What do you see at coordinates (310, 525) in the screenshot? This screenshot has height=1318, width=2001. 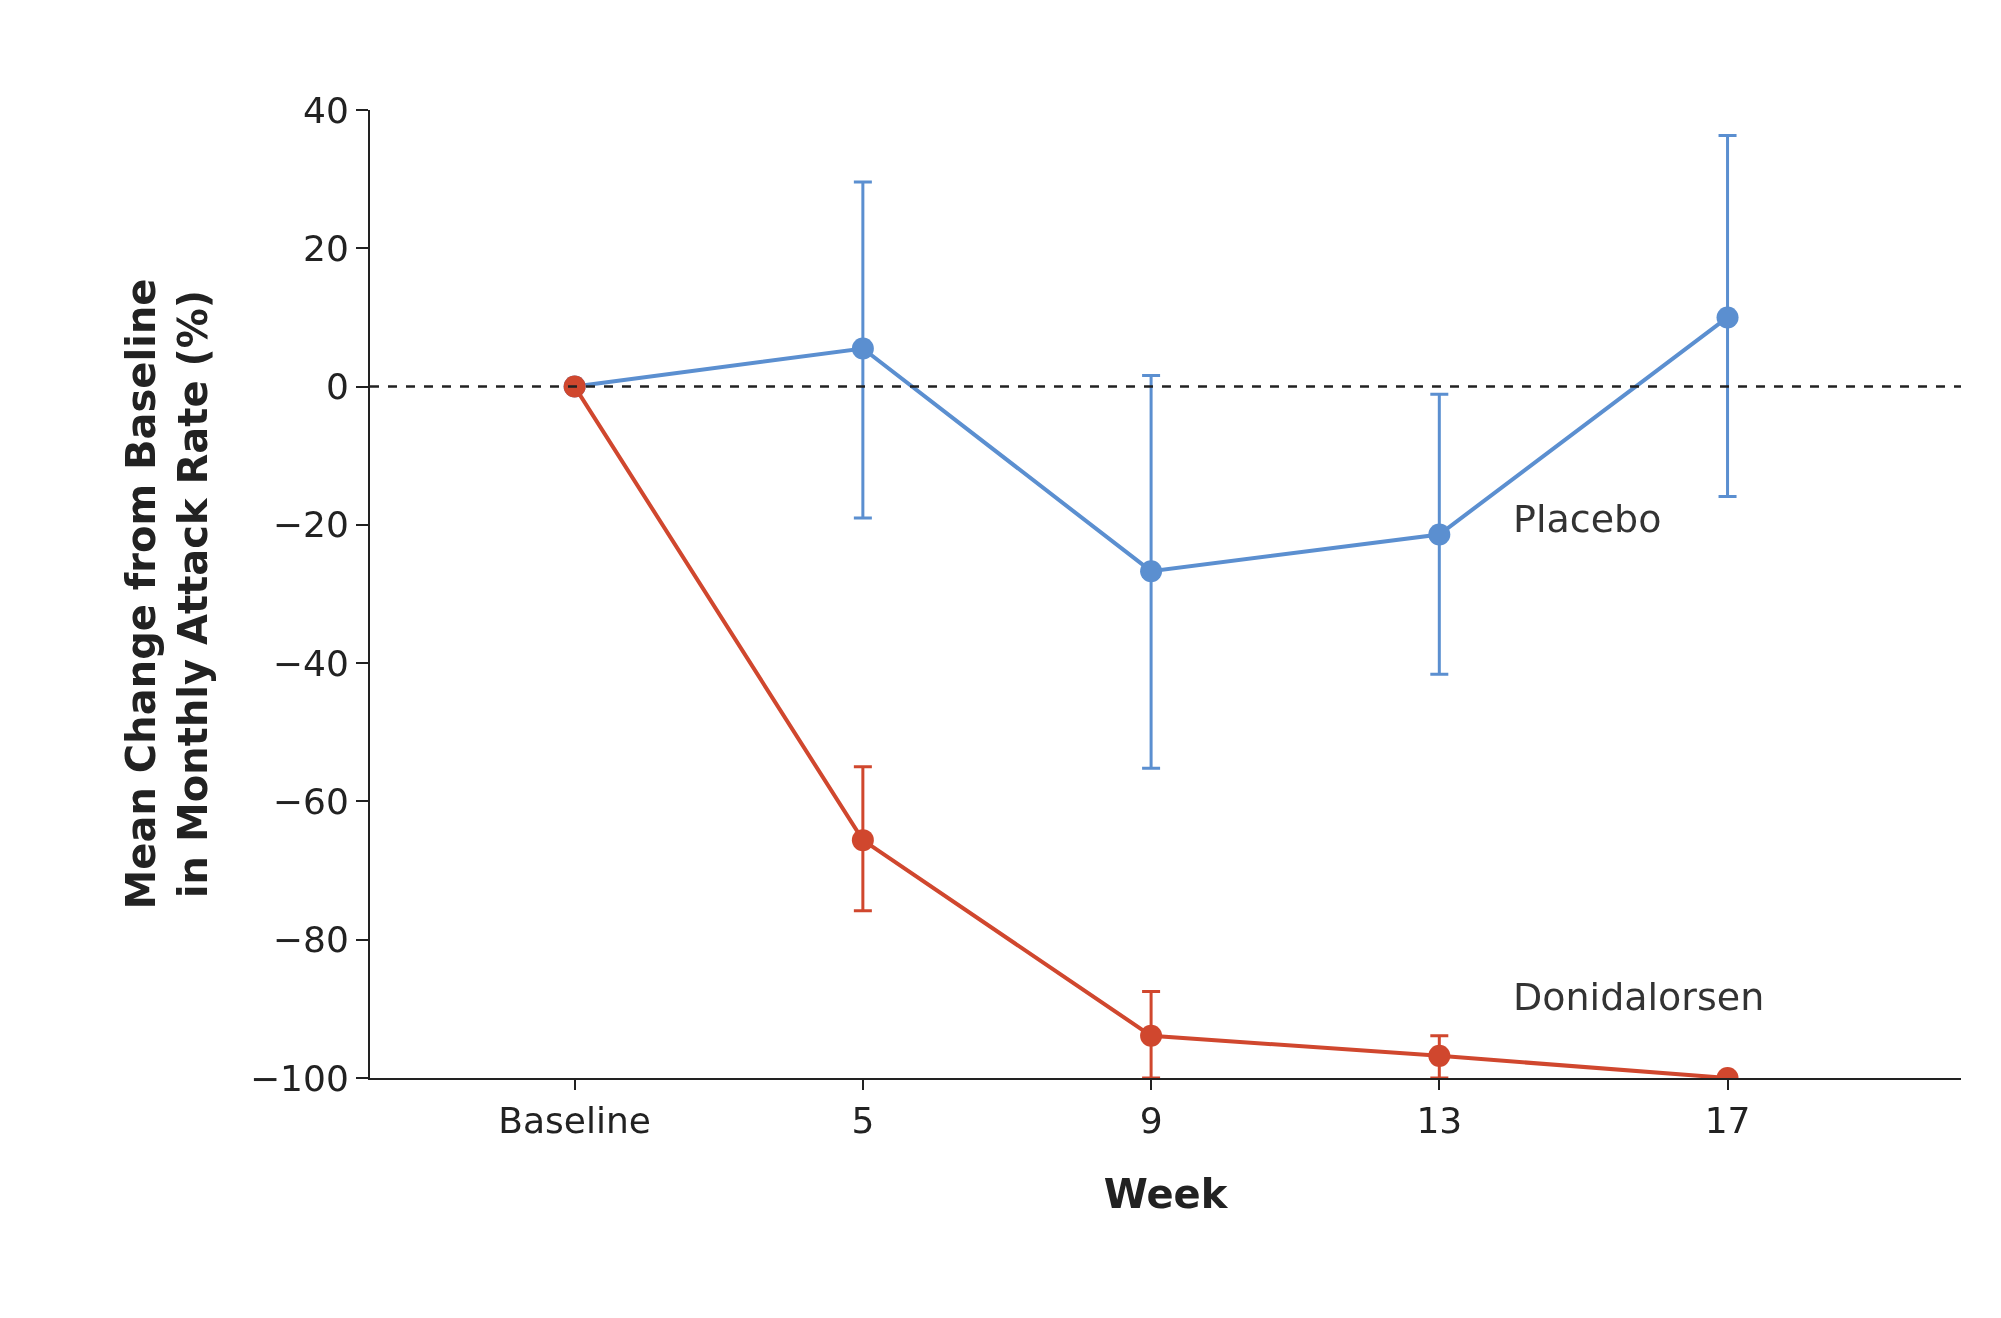 I see `y-tick-label: −20` at bounding box center [310, 525].